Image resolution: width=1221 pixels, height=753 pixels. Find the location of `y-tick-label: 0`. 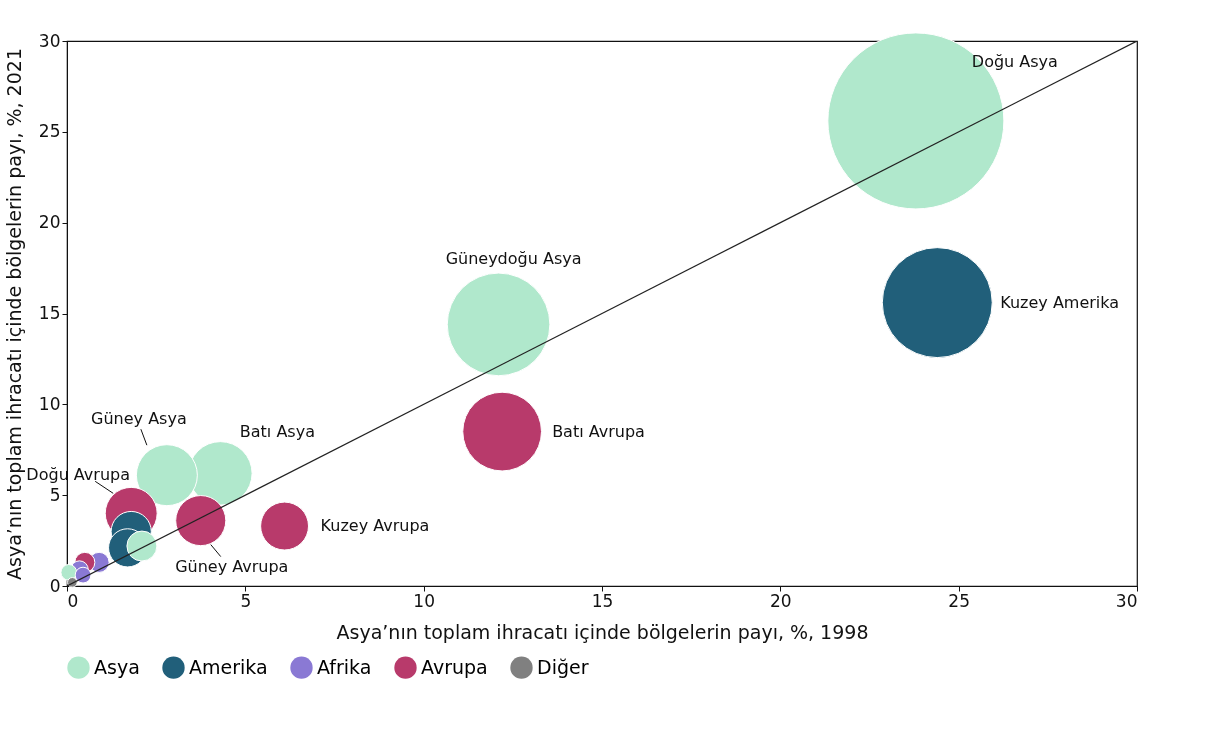

y-tick-label: 0 is located at coordinates (55, 585).